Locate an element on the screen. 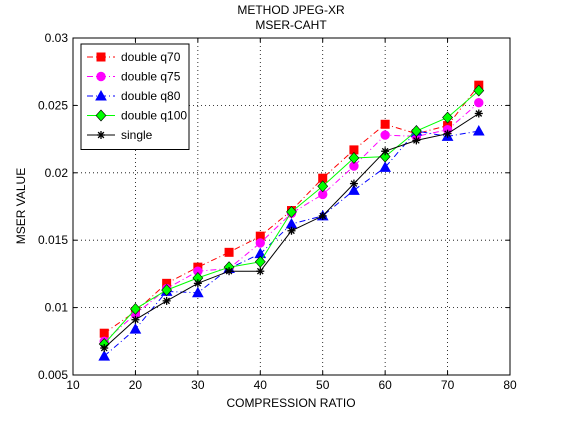 The width and height of the screenshot is (561, 425). legend-label: double q70 is located at coordinates (151, 57).